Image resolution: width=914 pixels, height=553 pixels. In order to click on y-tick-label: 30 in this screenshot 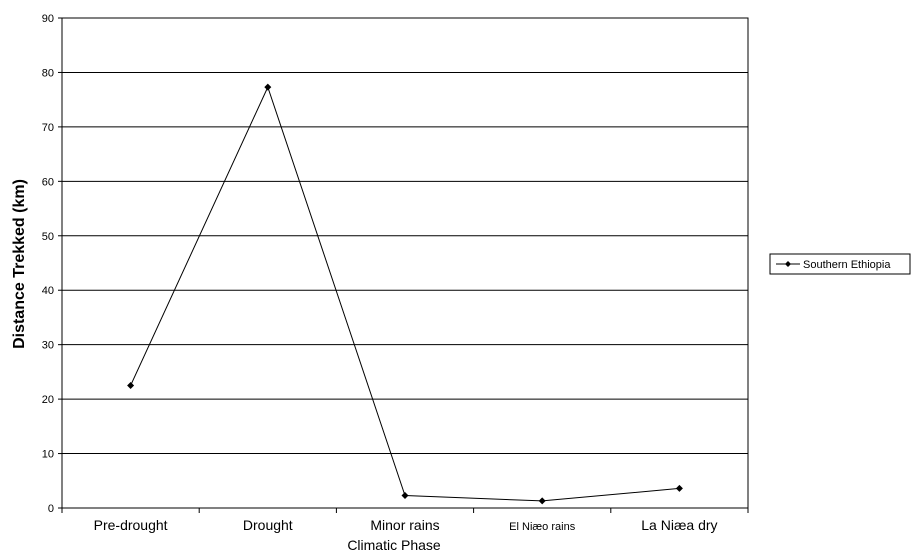, I will do `click(48, 346)`.